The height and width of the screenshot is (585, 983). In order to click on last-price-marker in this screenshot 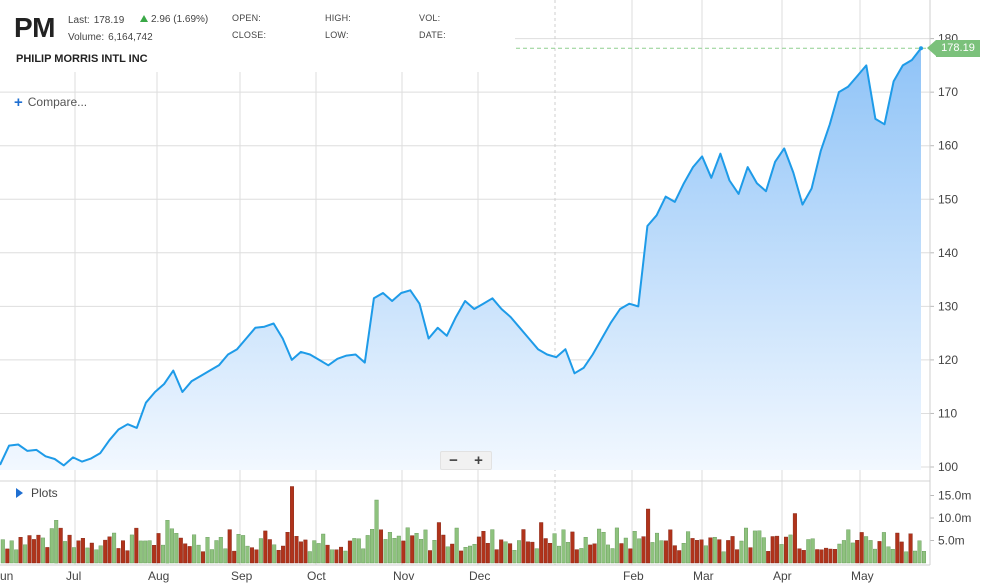, I will do `click(921, 48)`.